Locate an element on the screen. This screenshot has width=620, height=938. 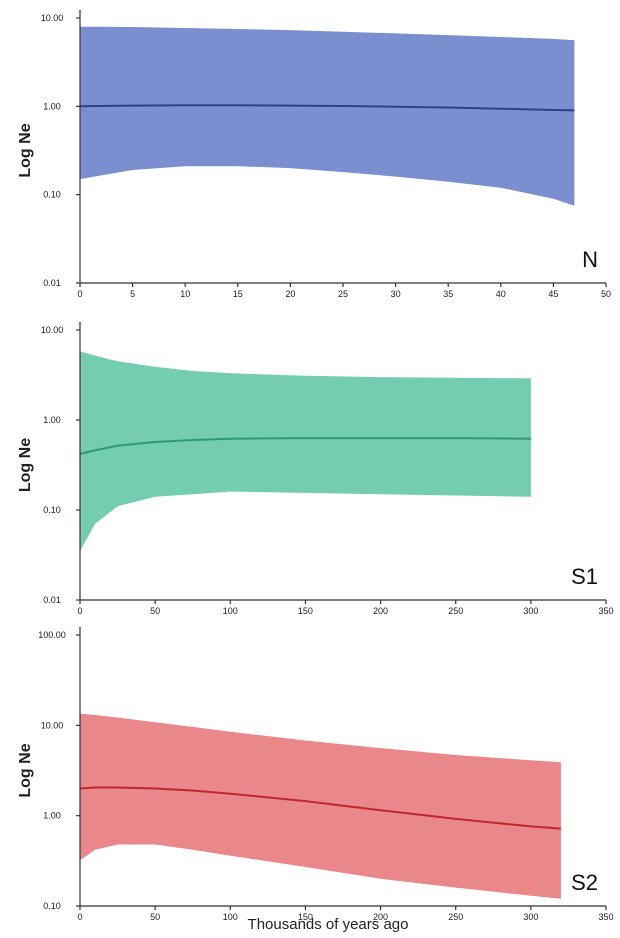
median-line-S2 is located at coordinates (320, 808).